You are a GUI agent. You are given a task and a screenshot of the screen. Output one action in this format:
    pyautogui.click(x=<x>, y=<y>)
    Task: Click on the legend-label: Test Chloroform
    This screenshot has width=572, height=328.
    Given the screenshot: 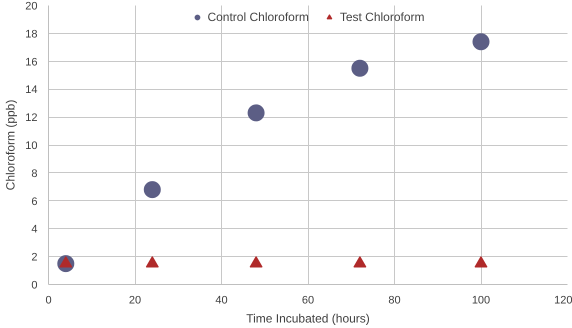 What is the action you would take?
    pyautogui.click(x=382, y=17)
    